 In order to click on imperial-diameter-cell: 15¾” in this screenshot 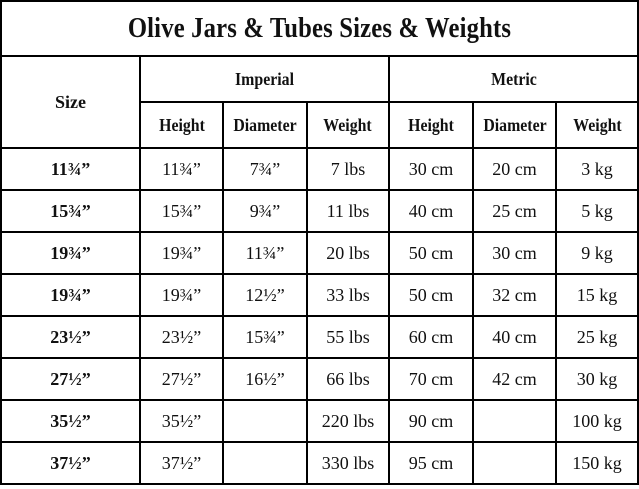, I will do `click(265, 337)`.